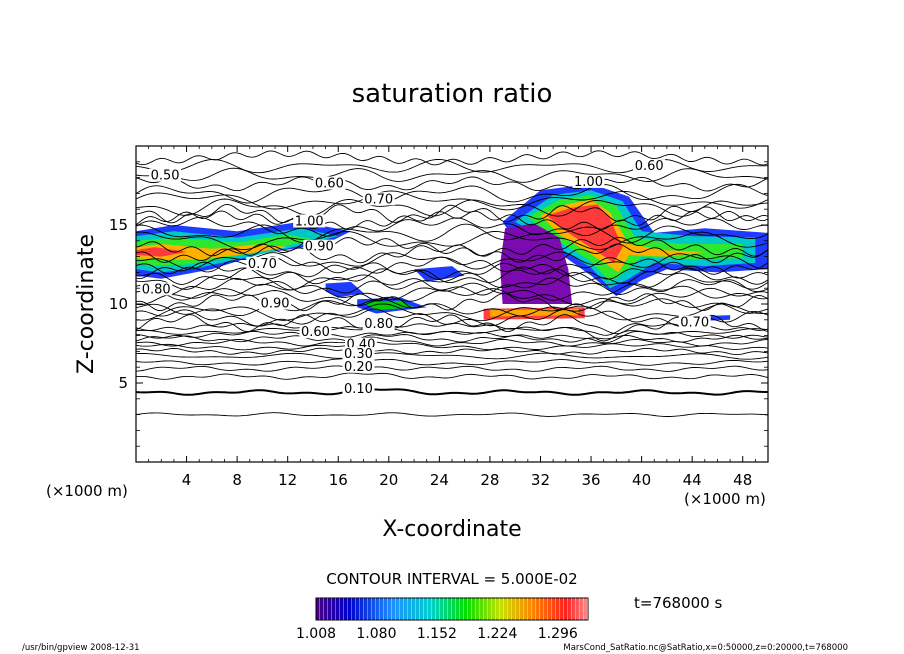  I want to click on x-tick-label: 24, so click(439, 480).